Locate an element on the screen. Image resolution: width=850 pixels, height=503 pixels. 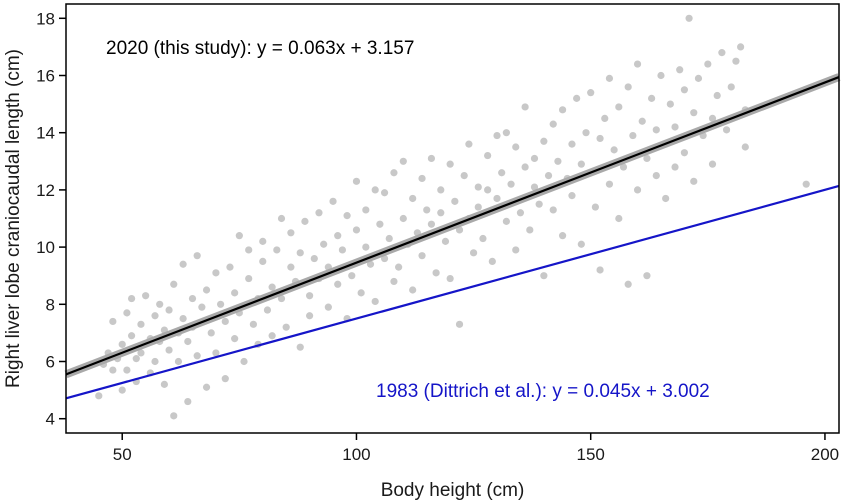
y-tick-label: 16 is located at coordinates (45, 76).